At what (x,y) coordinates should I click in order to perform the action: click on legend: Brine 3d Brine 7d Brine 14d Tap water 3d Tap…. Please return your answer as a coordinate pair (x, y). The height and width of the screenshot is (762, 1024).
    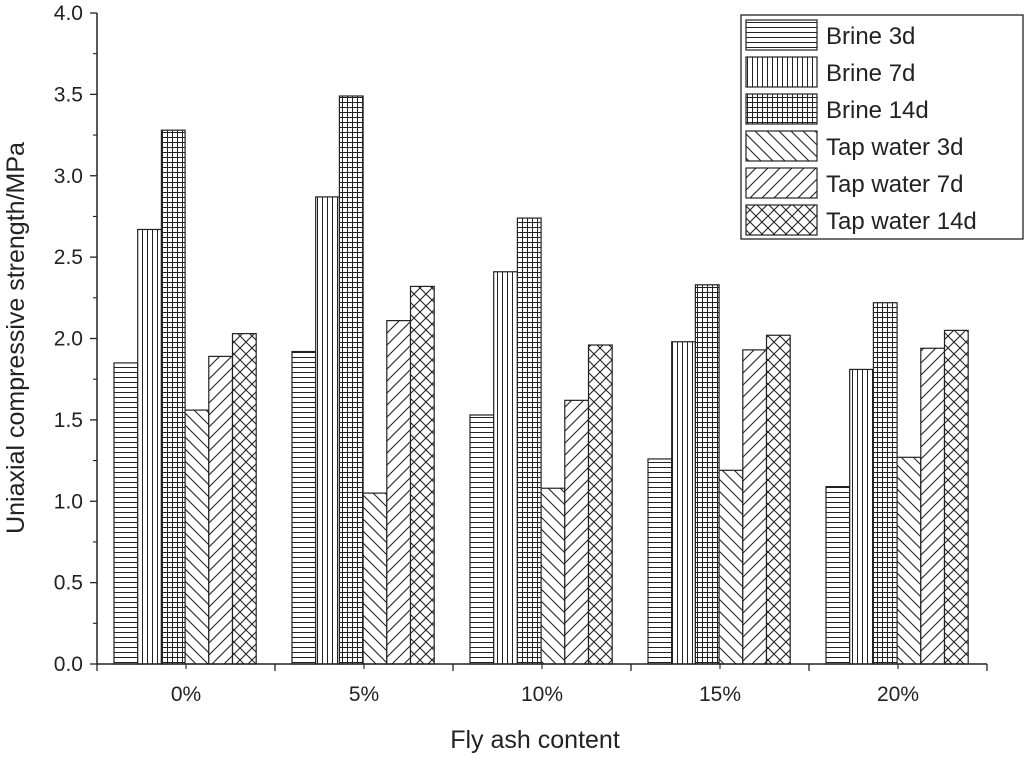
    Looking at the image, I should click on (882, 127).